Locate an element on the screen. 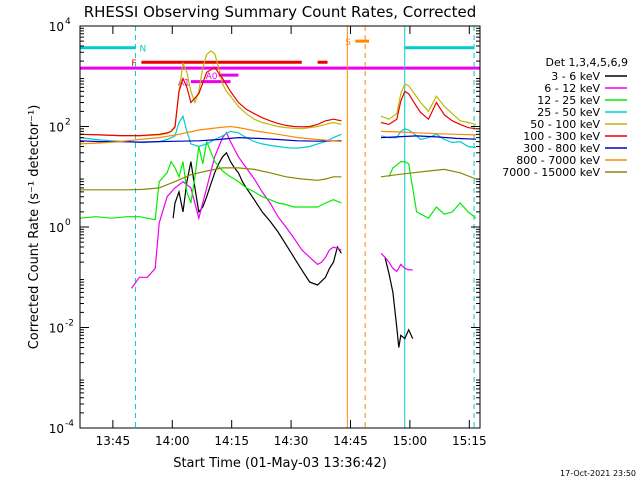  y-tick-label-1: 10 is located at coordinates (56, 128).